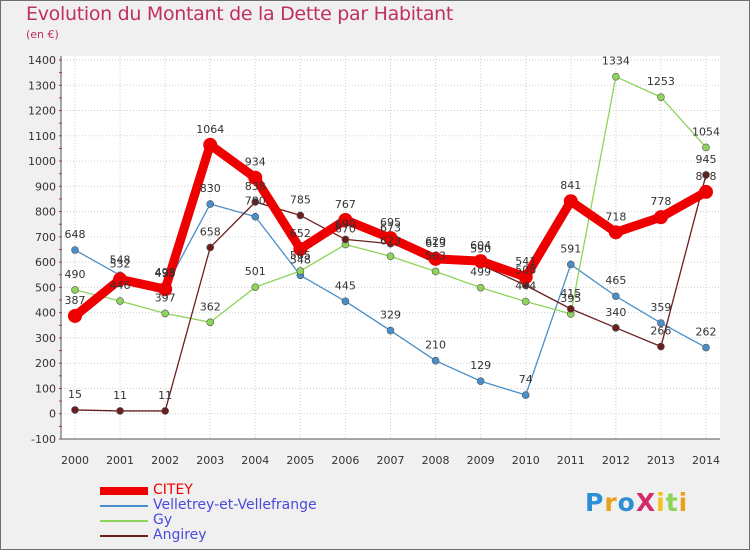 This screenshot has height=550, width=750. What do you see at coordinates (45, 287) in the screenshot?
I see `y-tick-label: 500` at bounding box center [45, 287].